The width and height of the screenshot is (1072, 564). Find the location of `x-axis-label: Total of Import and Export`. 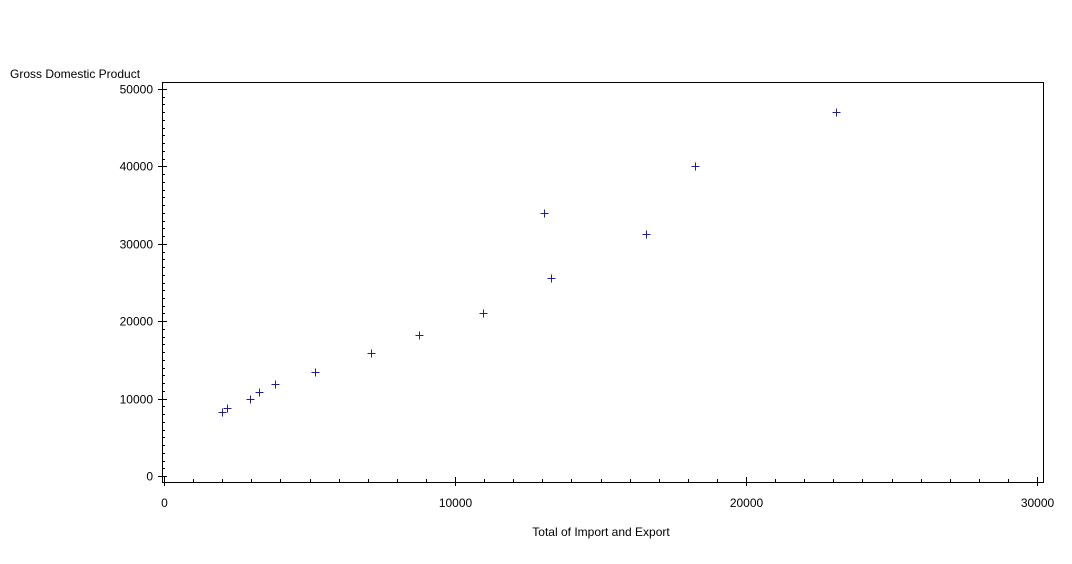

x-axis-label: Total of Import and Export is located at coordinates (601, 532).